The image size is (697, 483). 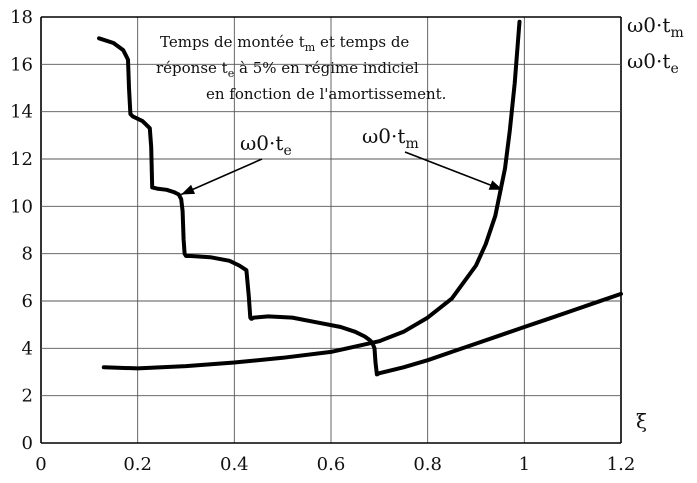 What do you see at coordinates (21, 64) in the screenshot?
I see `y-tick-label: 16` at bounding box center [21, 64].